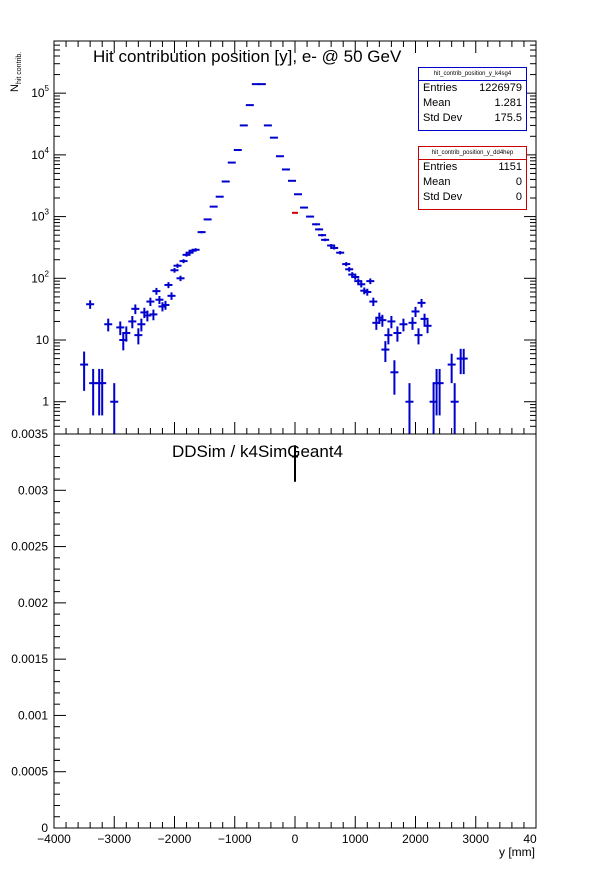 The image size is (596, 872). I want to click on x-tick-label: 0, so click(295, 839).